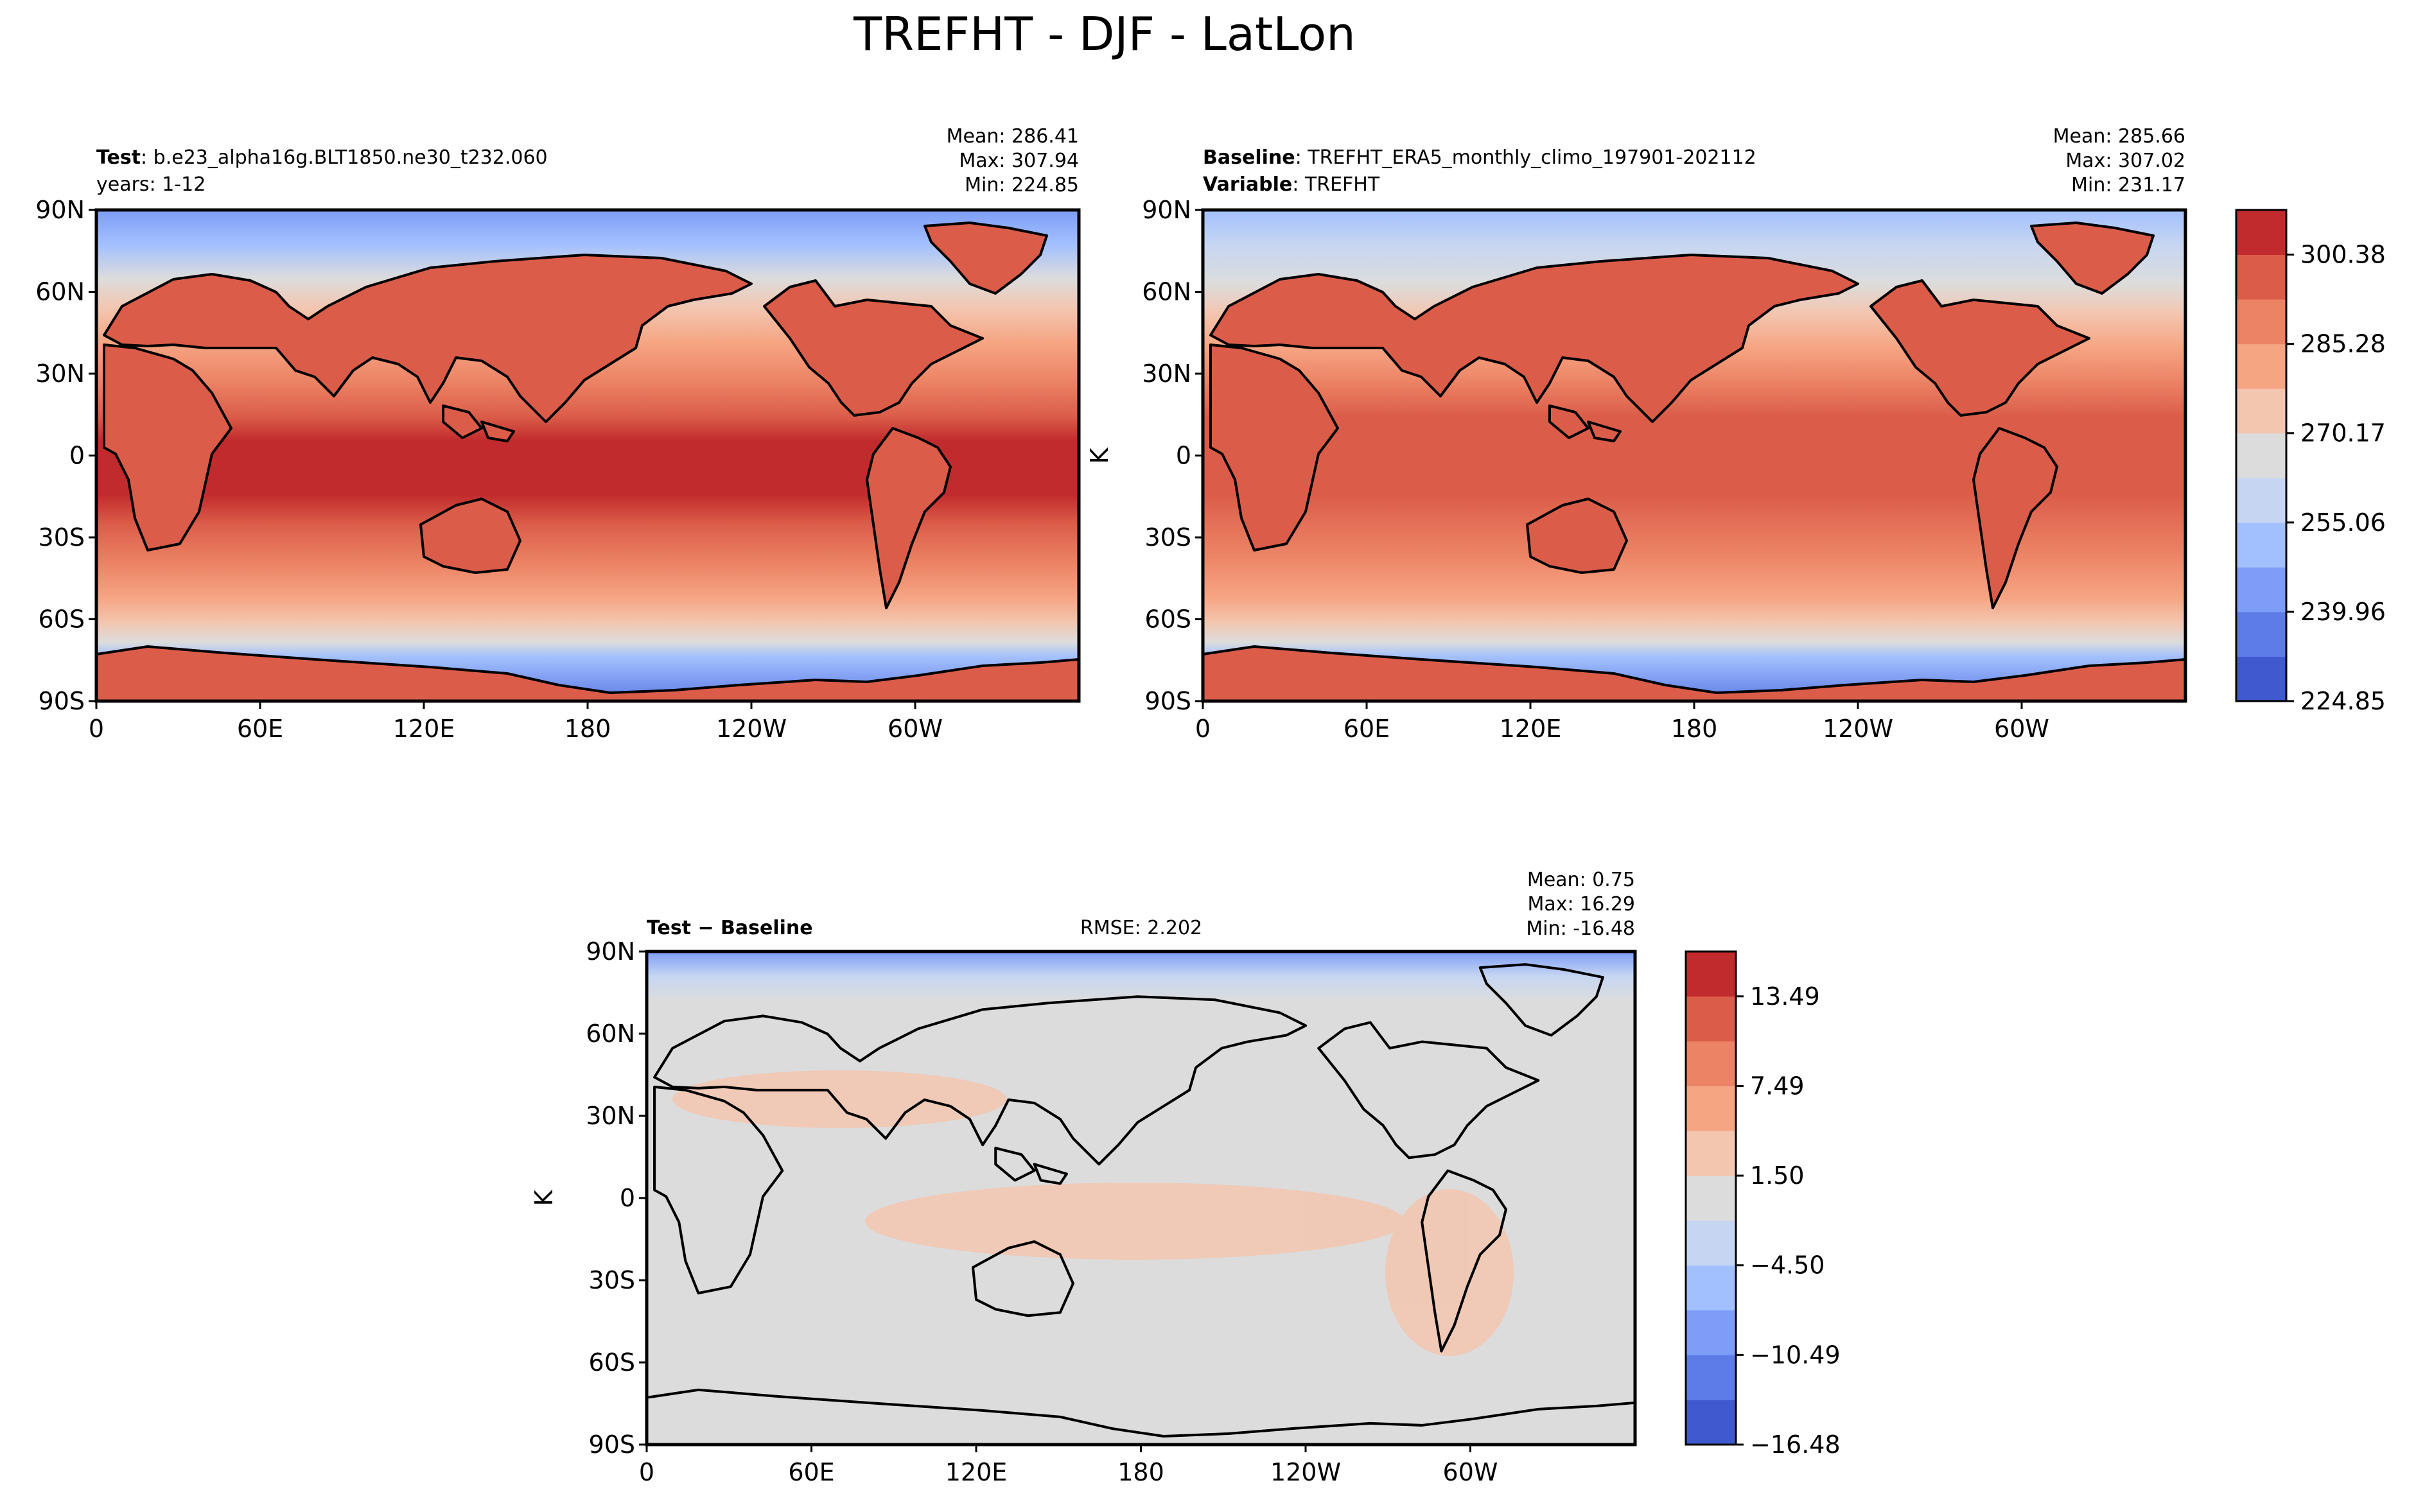 This screenshot has width=2416, height=1512. Describe the element at coordinates (2119, 136) in the screenshot. I see `baseline-mean: Mean: 285.66` at that location.